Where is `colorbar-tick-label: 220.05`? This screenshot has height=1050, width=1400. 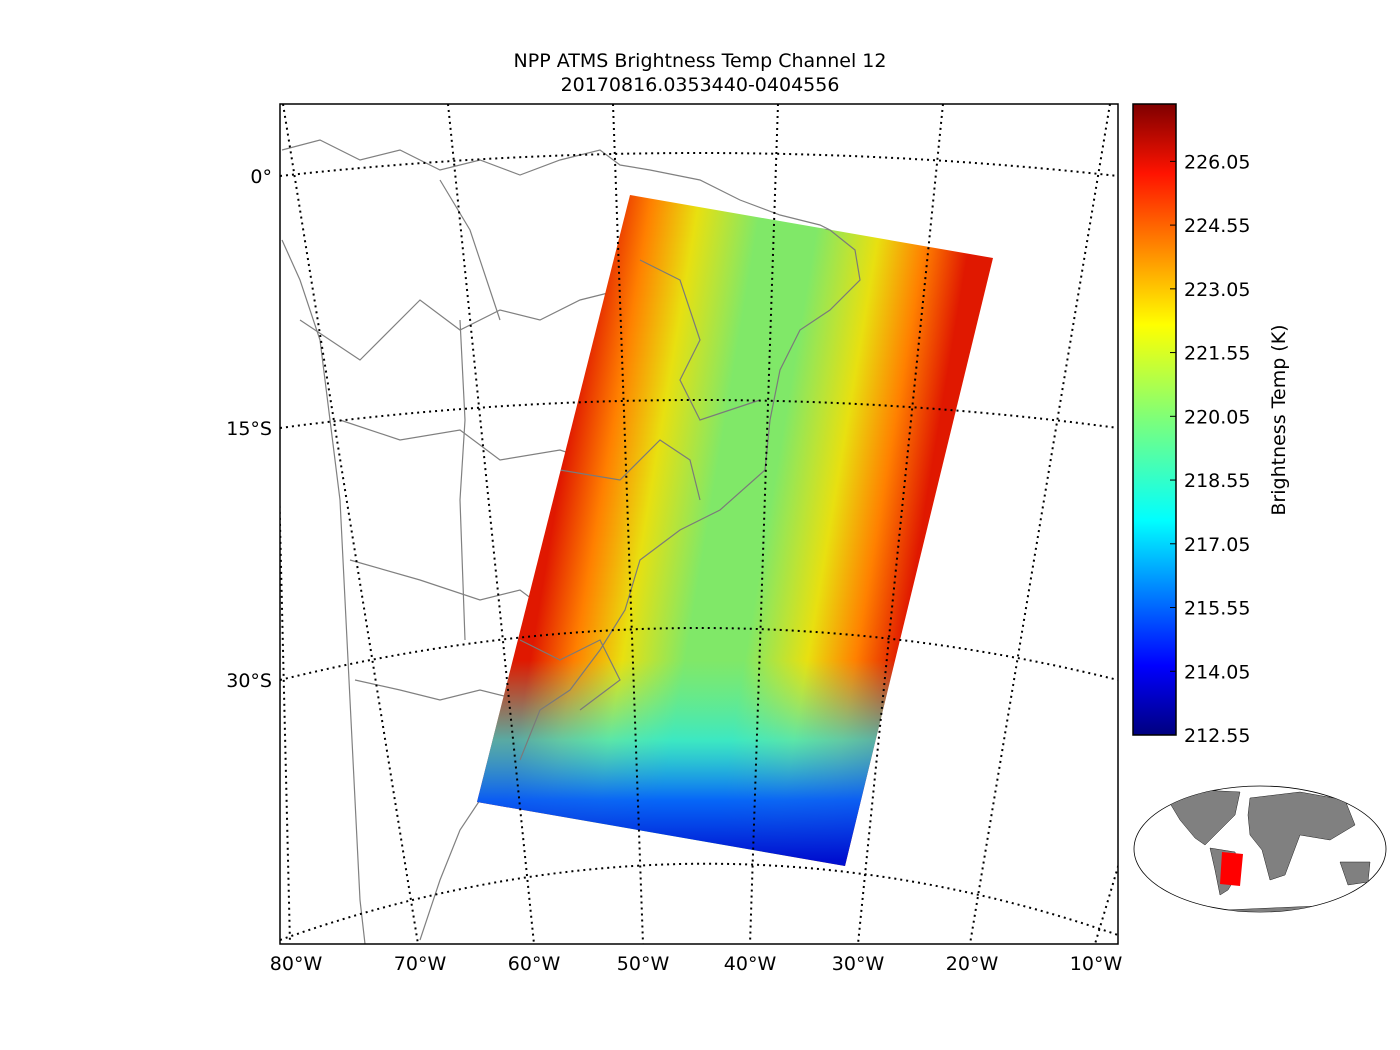
colorbar-tick-label: 220.05 is located at coordinates (1217, 417).